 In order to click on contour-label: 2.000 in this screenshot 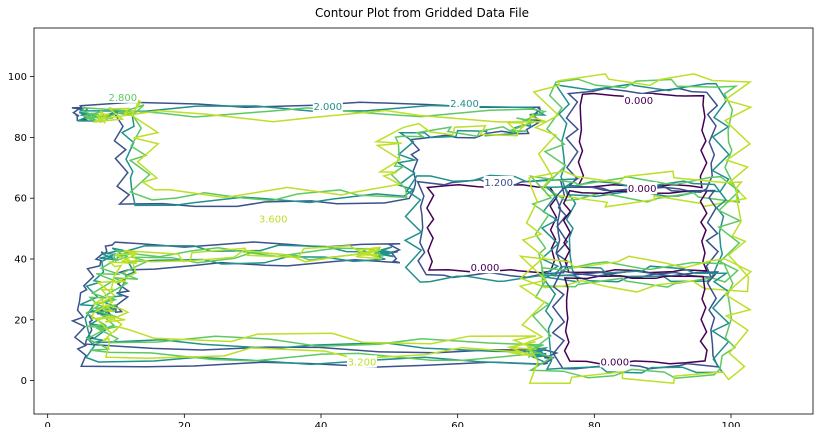, I will do `click(328, 107)`.